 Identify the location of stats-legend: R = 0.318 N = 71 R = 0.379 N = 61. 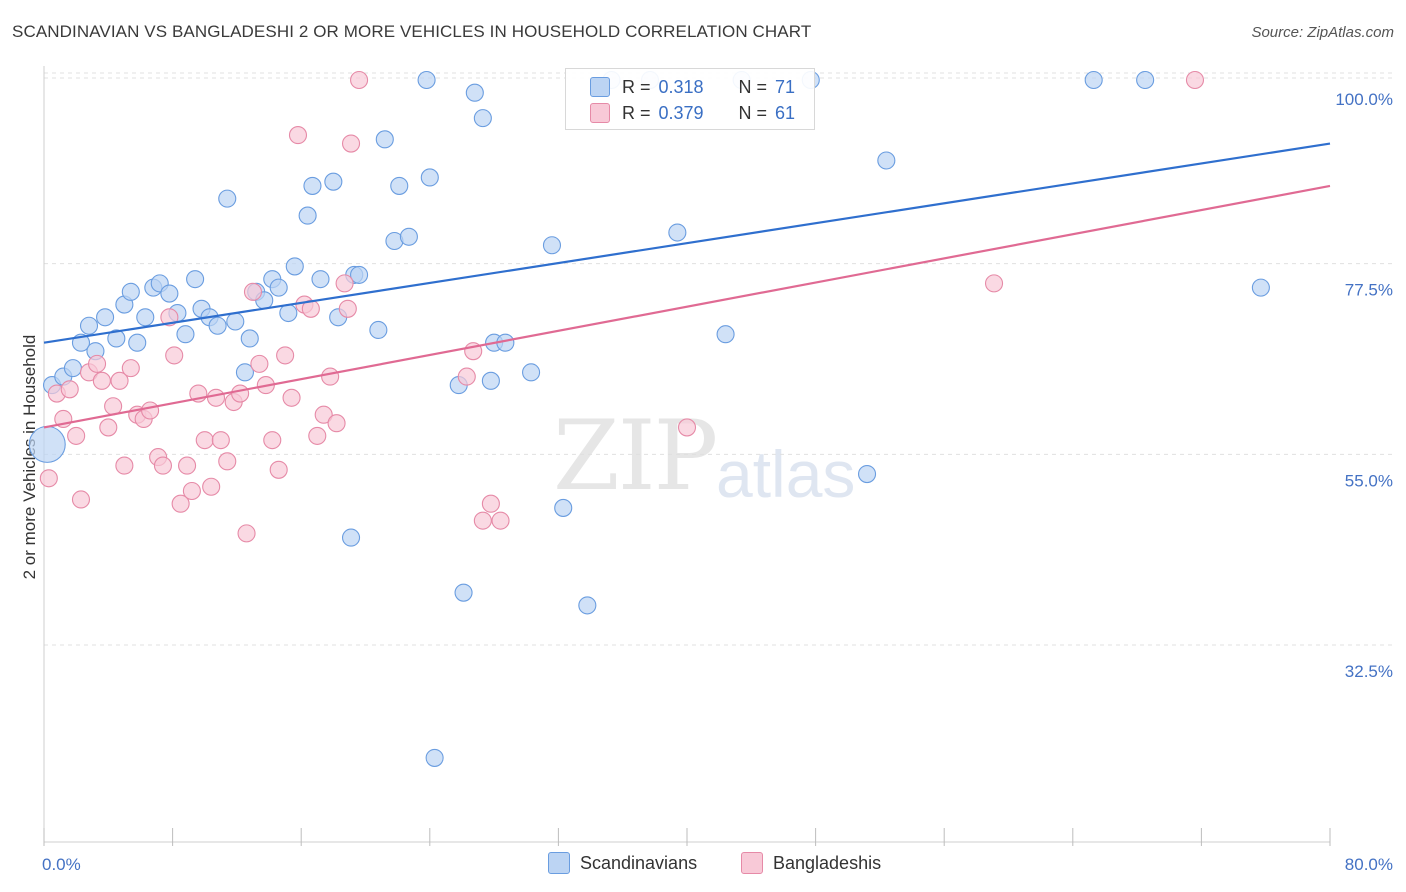
(690, 99).